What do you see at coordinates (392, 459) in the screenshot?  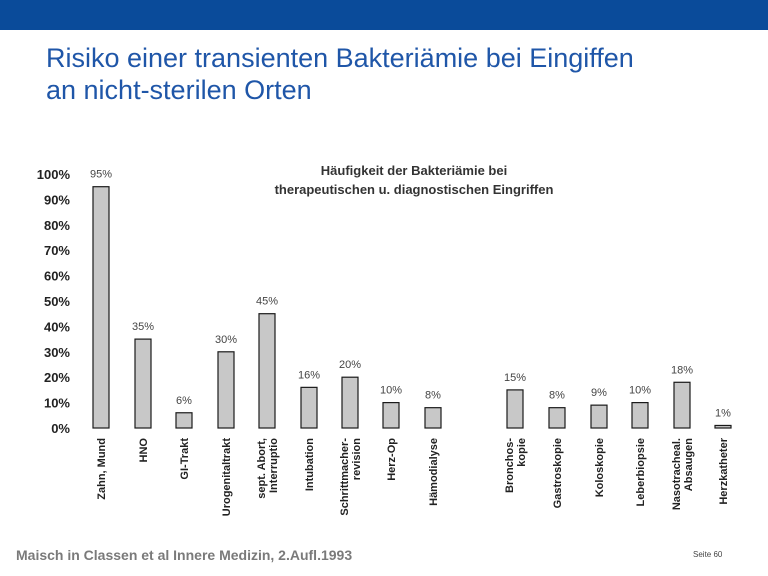 I see `category-label: Herz-Op` at bounding box center [392, 459].